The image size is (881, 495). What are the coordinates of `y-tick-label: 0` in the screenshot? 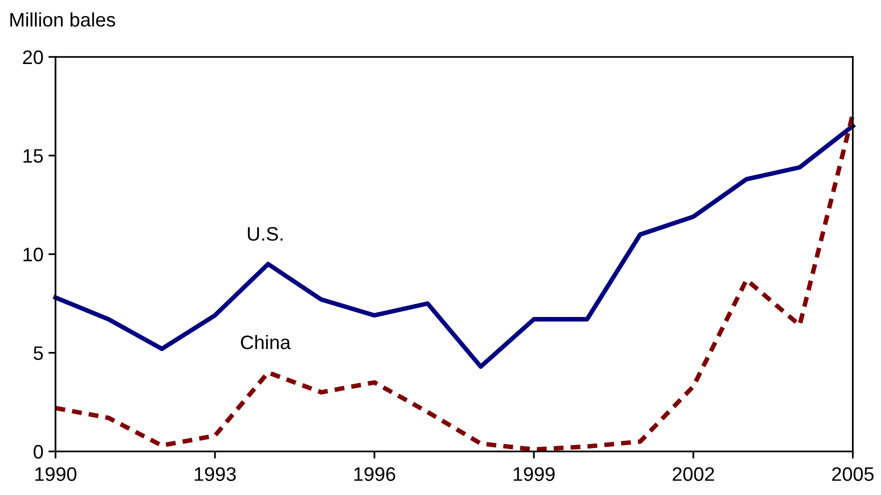 It's located at (38, 451).